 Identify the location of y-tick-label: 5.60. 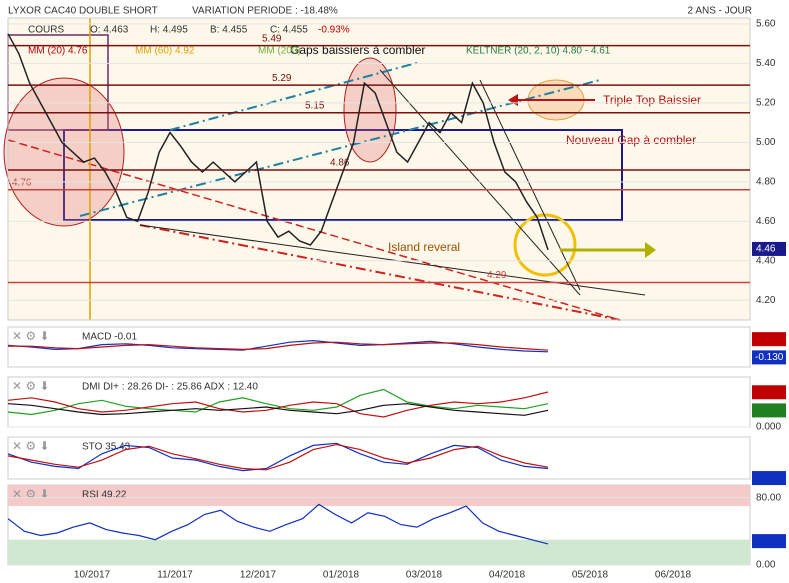
(766, 24).